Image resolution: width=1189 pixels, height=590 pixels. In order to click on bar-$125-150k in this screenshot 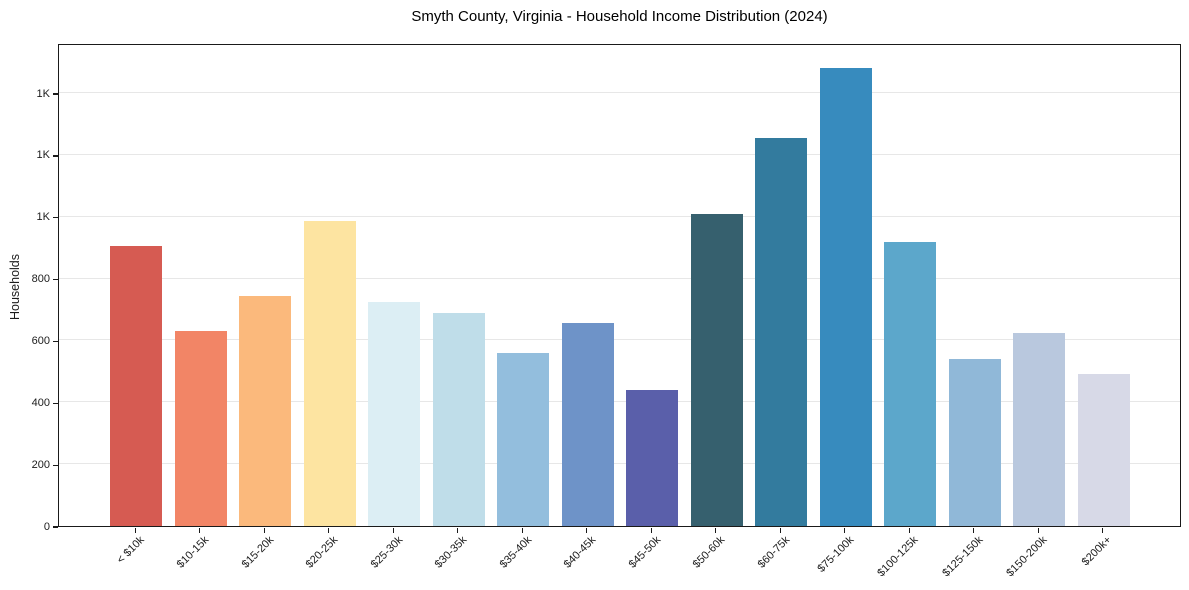, I will do `click(974, 442)`.